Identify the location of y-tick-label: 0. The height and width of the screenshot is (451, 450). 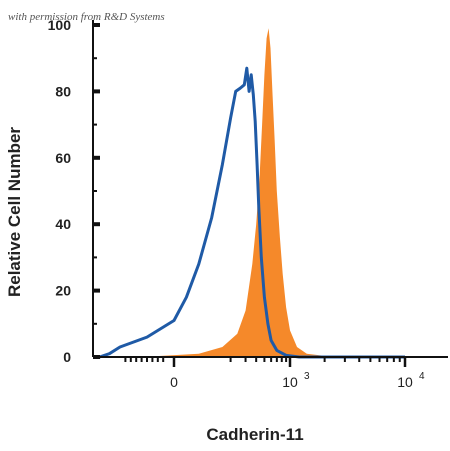
(67, 357).